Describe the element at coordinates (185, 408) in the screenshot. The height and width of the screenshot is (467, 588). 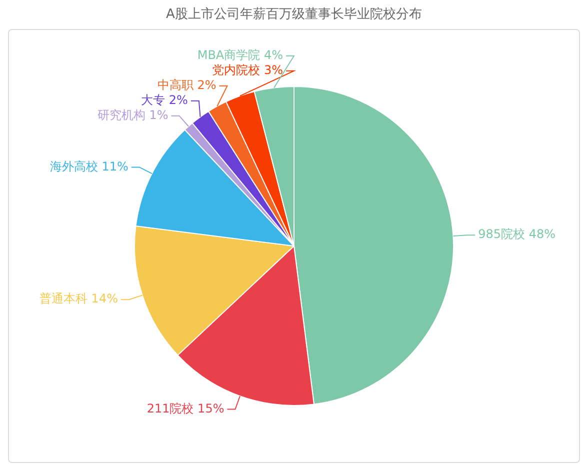
I see `slice-label: 211院校 15%` at that location.